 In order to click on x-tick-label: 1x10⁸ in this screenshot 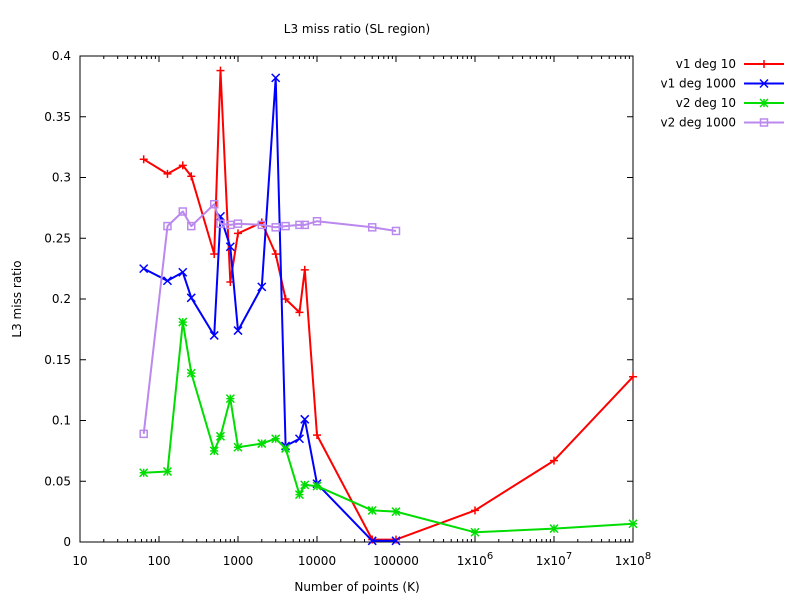, I will do `click(633, 559)`.